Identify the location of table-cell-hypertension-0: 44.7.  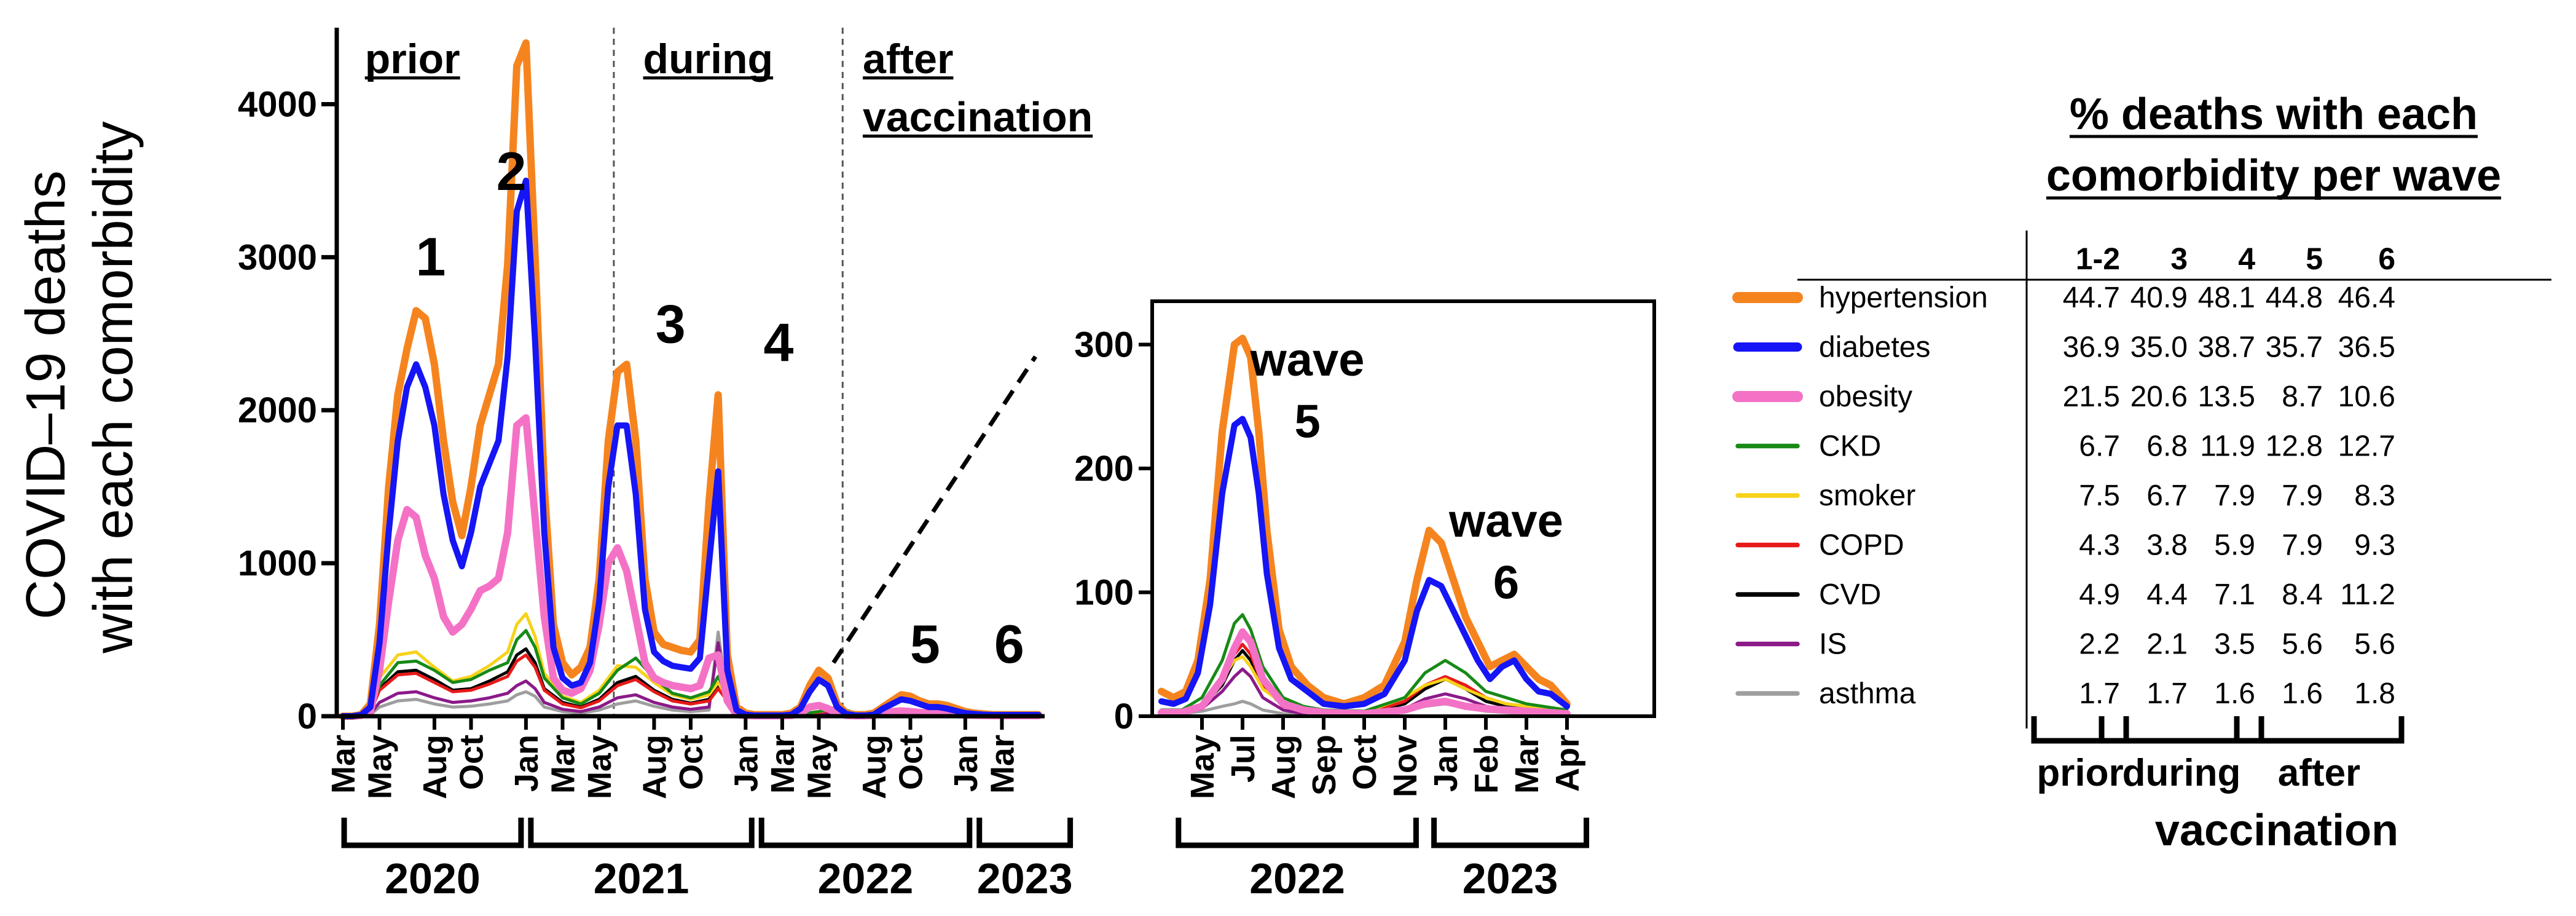
(2091, 298).